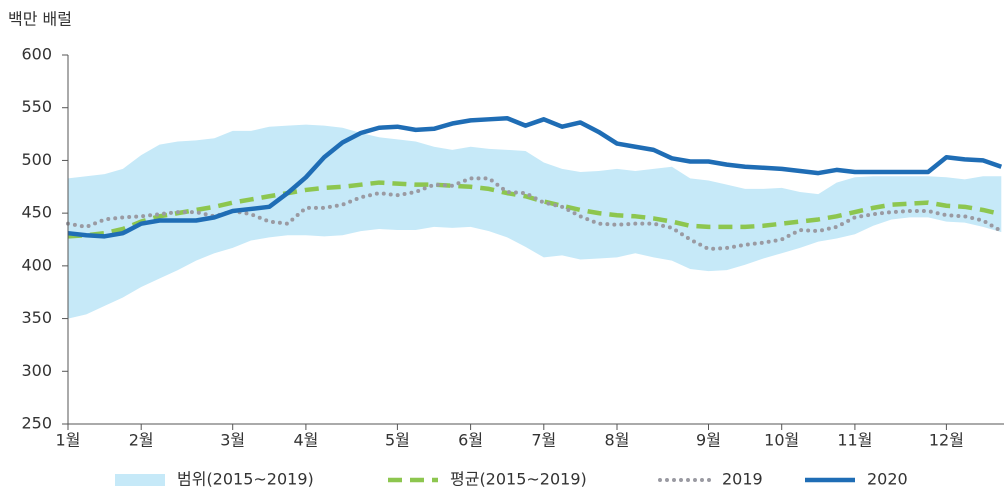  What do you see at coordinates (887, 479) in the screenshot?
I see `legend-label: 2020` at bounding box center [887, 479].